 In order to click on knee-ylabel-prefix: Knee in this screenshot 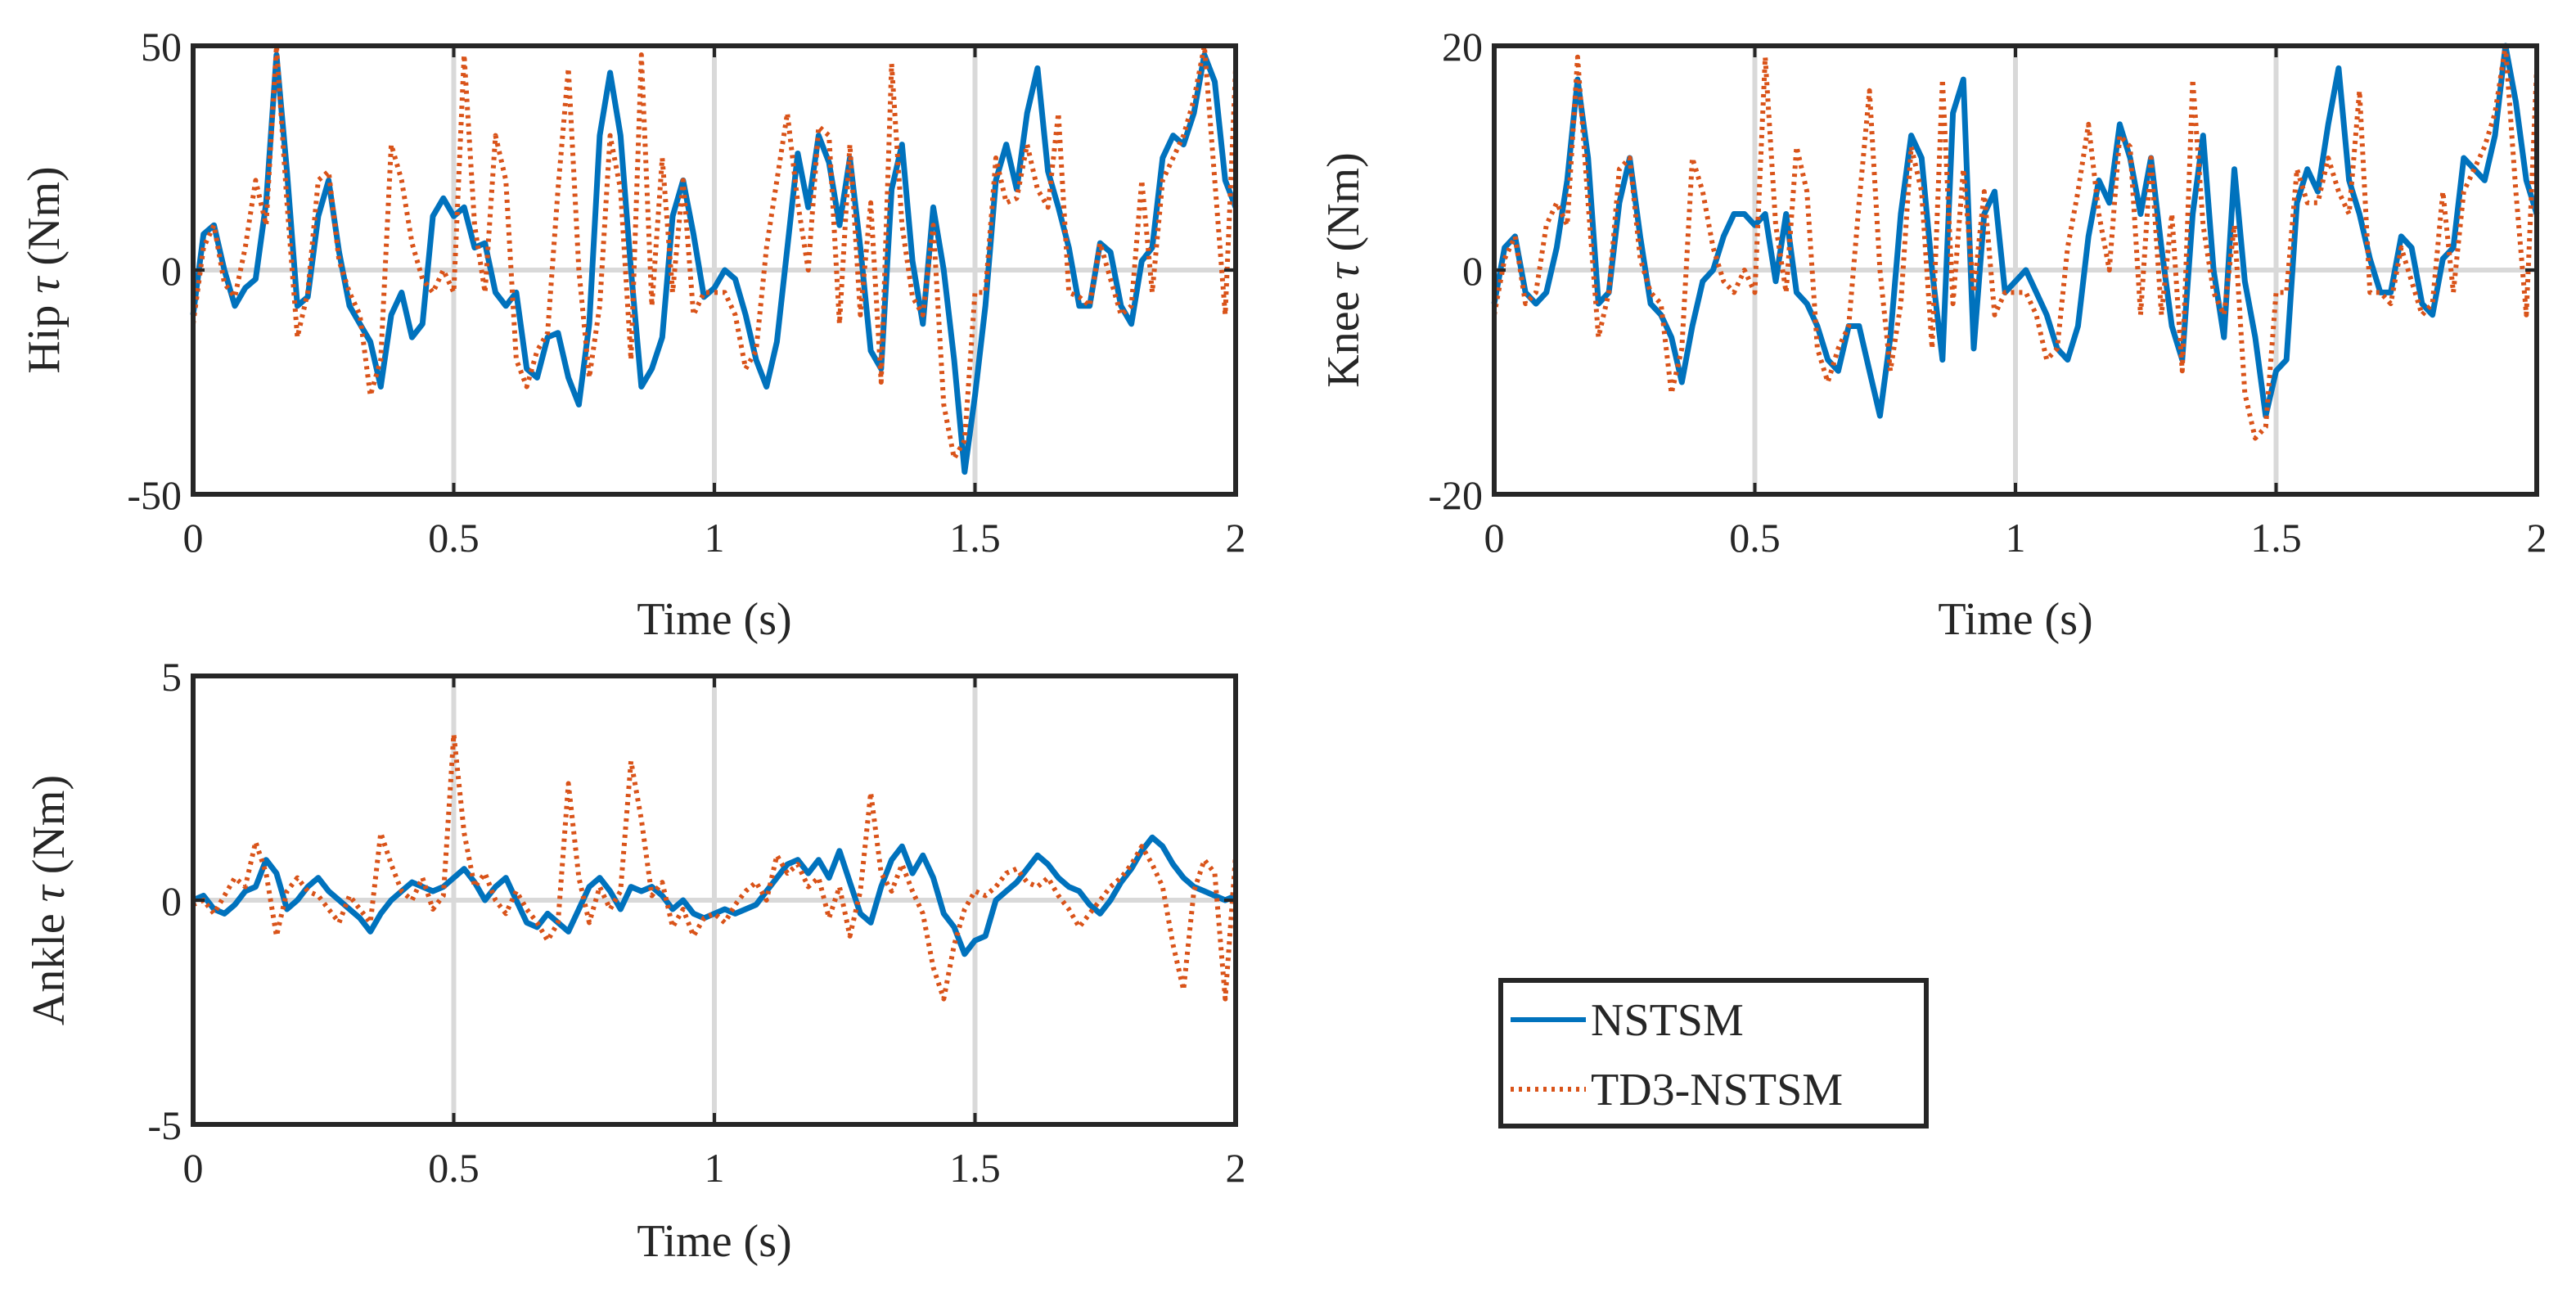, I will do `click(1343, 334)`.